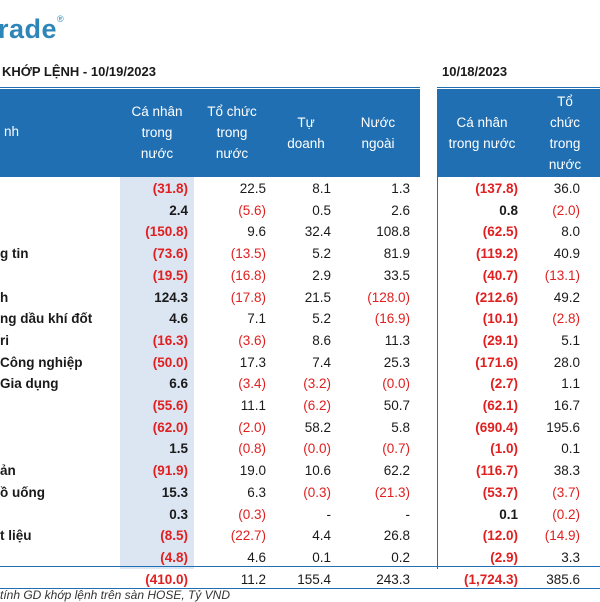  I want to click on cell-value: (212.6), so click(496, 297).